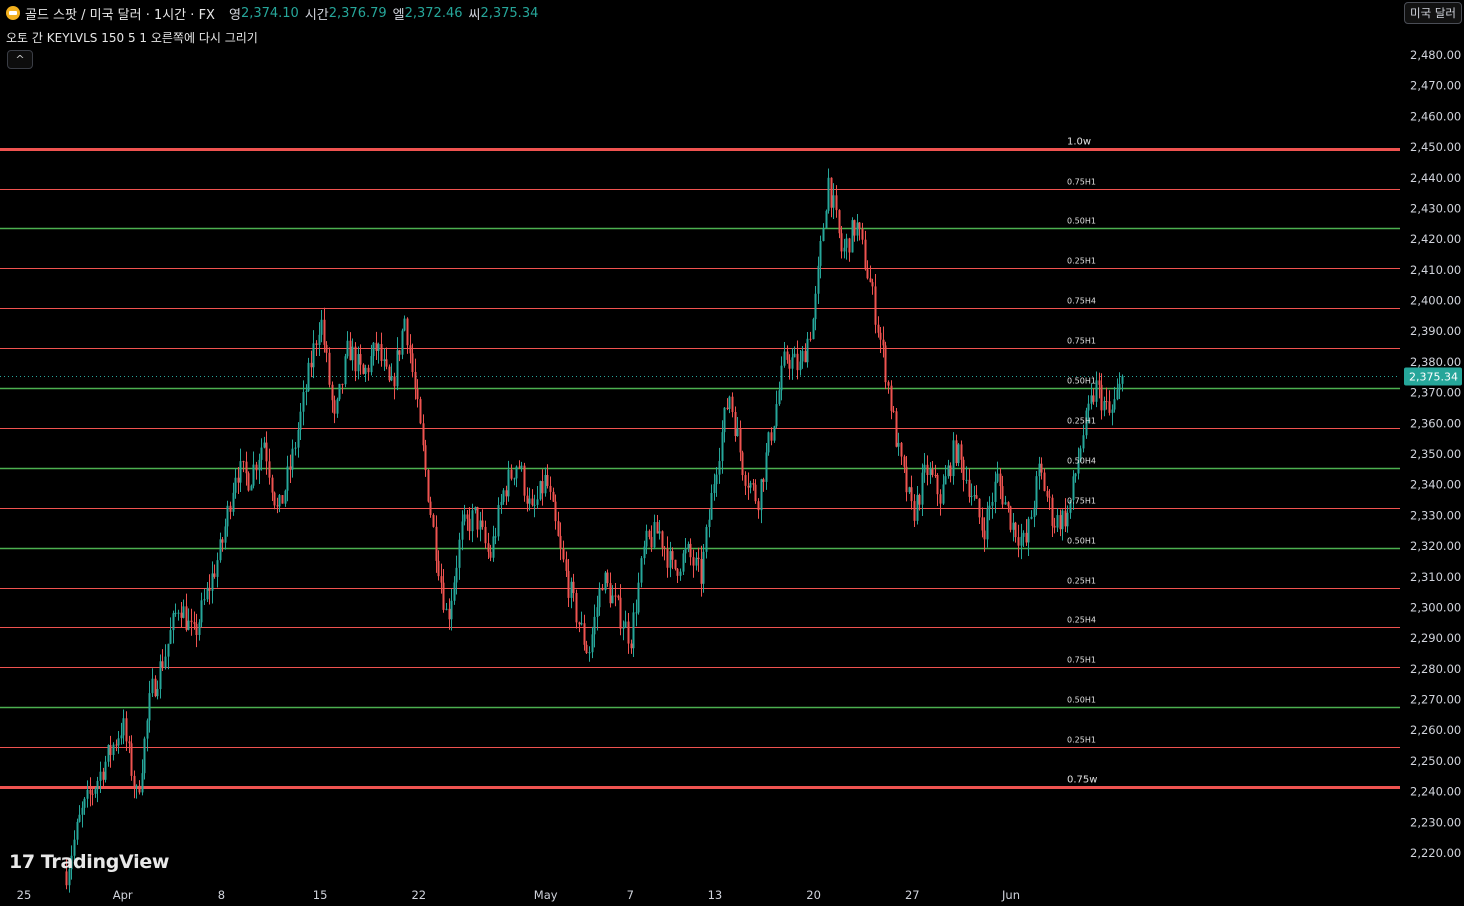 This screenshot has height=906, width=1464. Describe the element at coordinates (1081, 660) in the screenshot. I see `key-level-label: 0.75H1` at that location.